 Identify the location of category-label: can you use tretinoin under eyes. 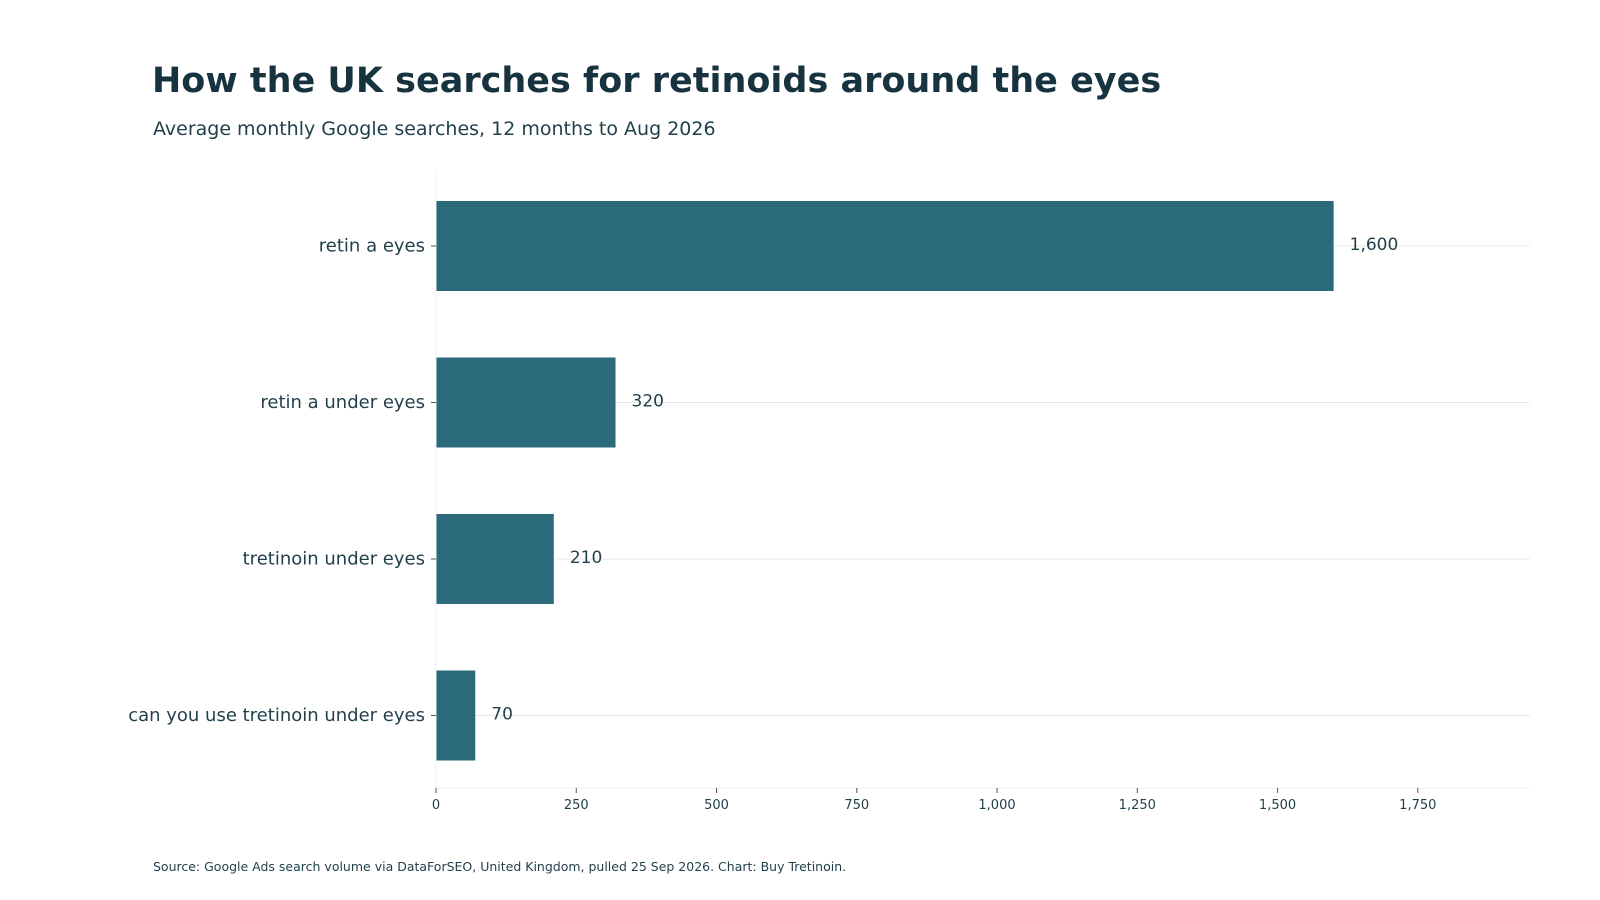
(276, 715).